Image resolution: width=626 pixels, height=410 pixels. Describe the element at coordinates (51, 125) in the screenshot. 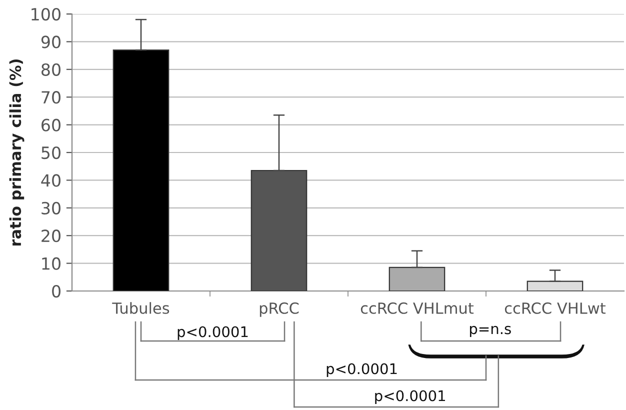

I see `y-tick-label: 60` at that location.